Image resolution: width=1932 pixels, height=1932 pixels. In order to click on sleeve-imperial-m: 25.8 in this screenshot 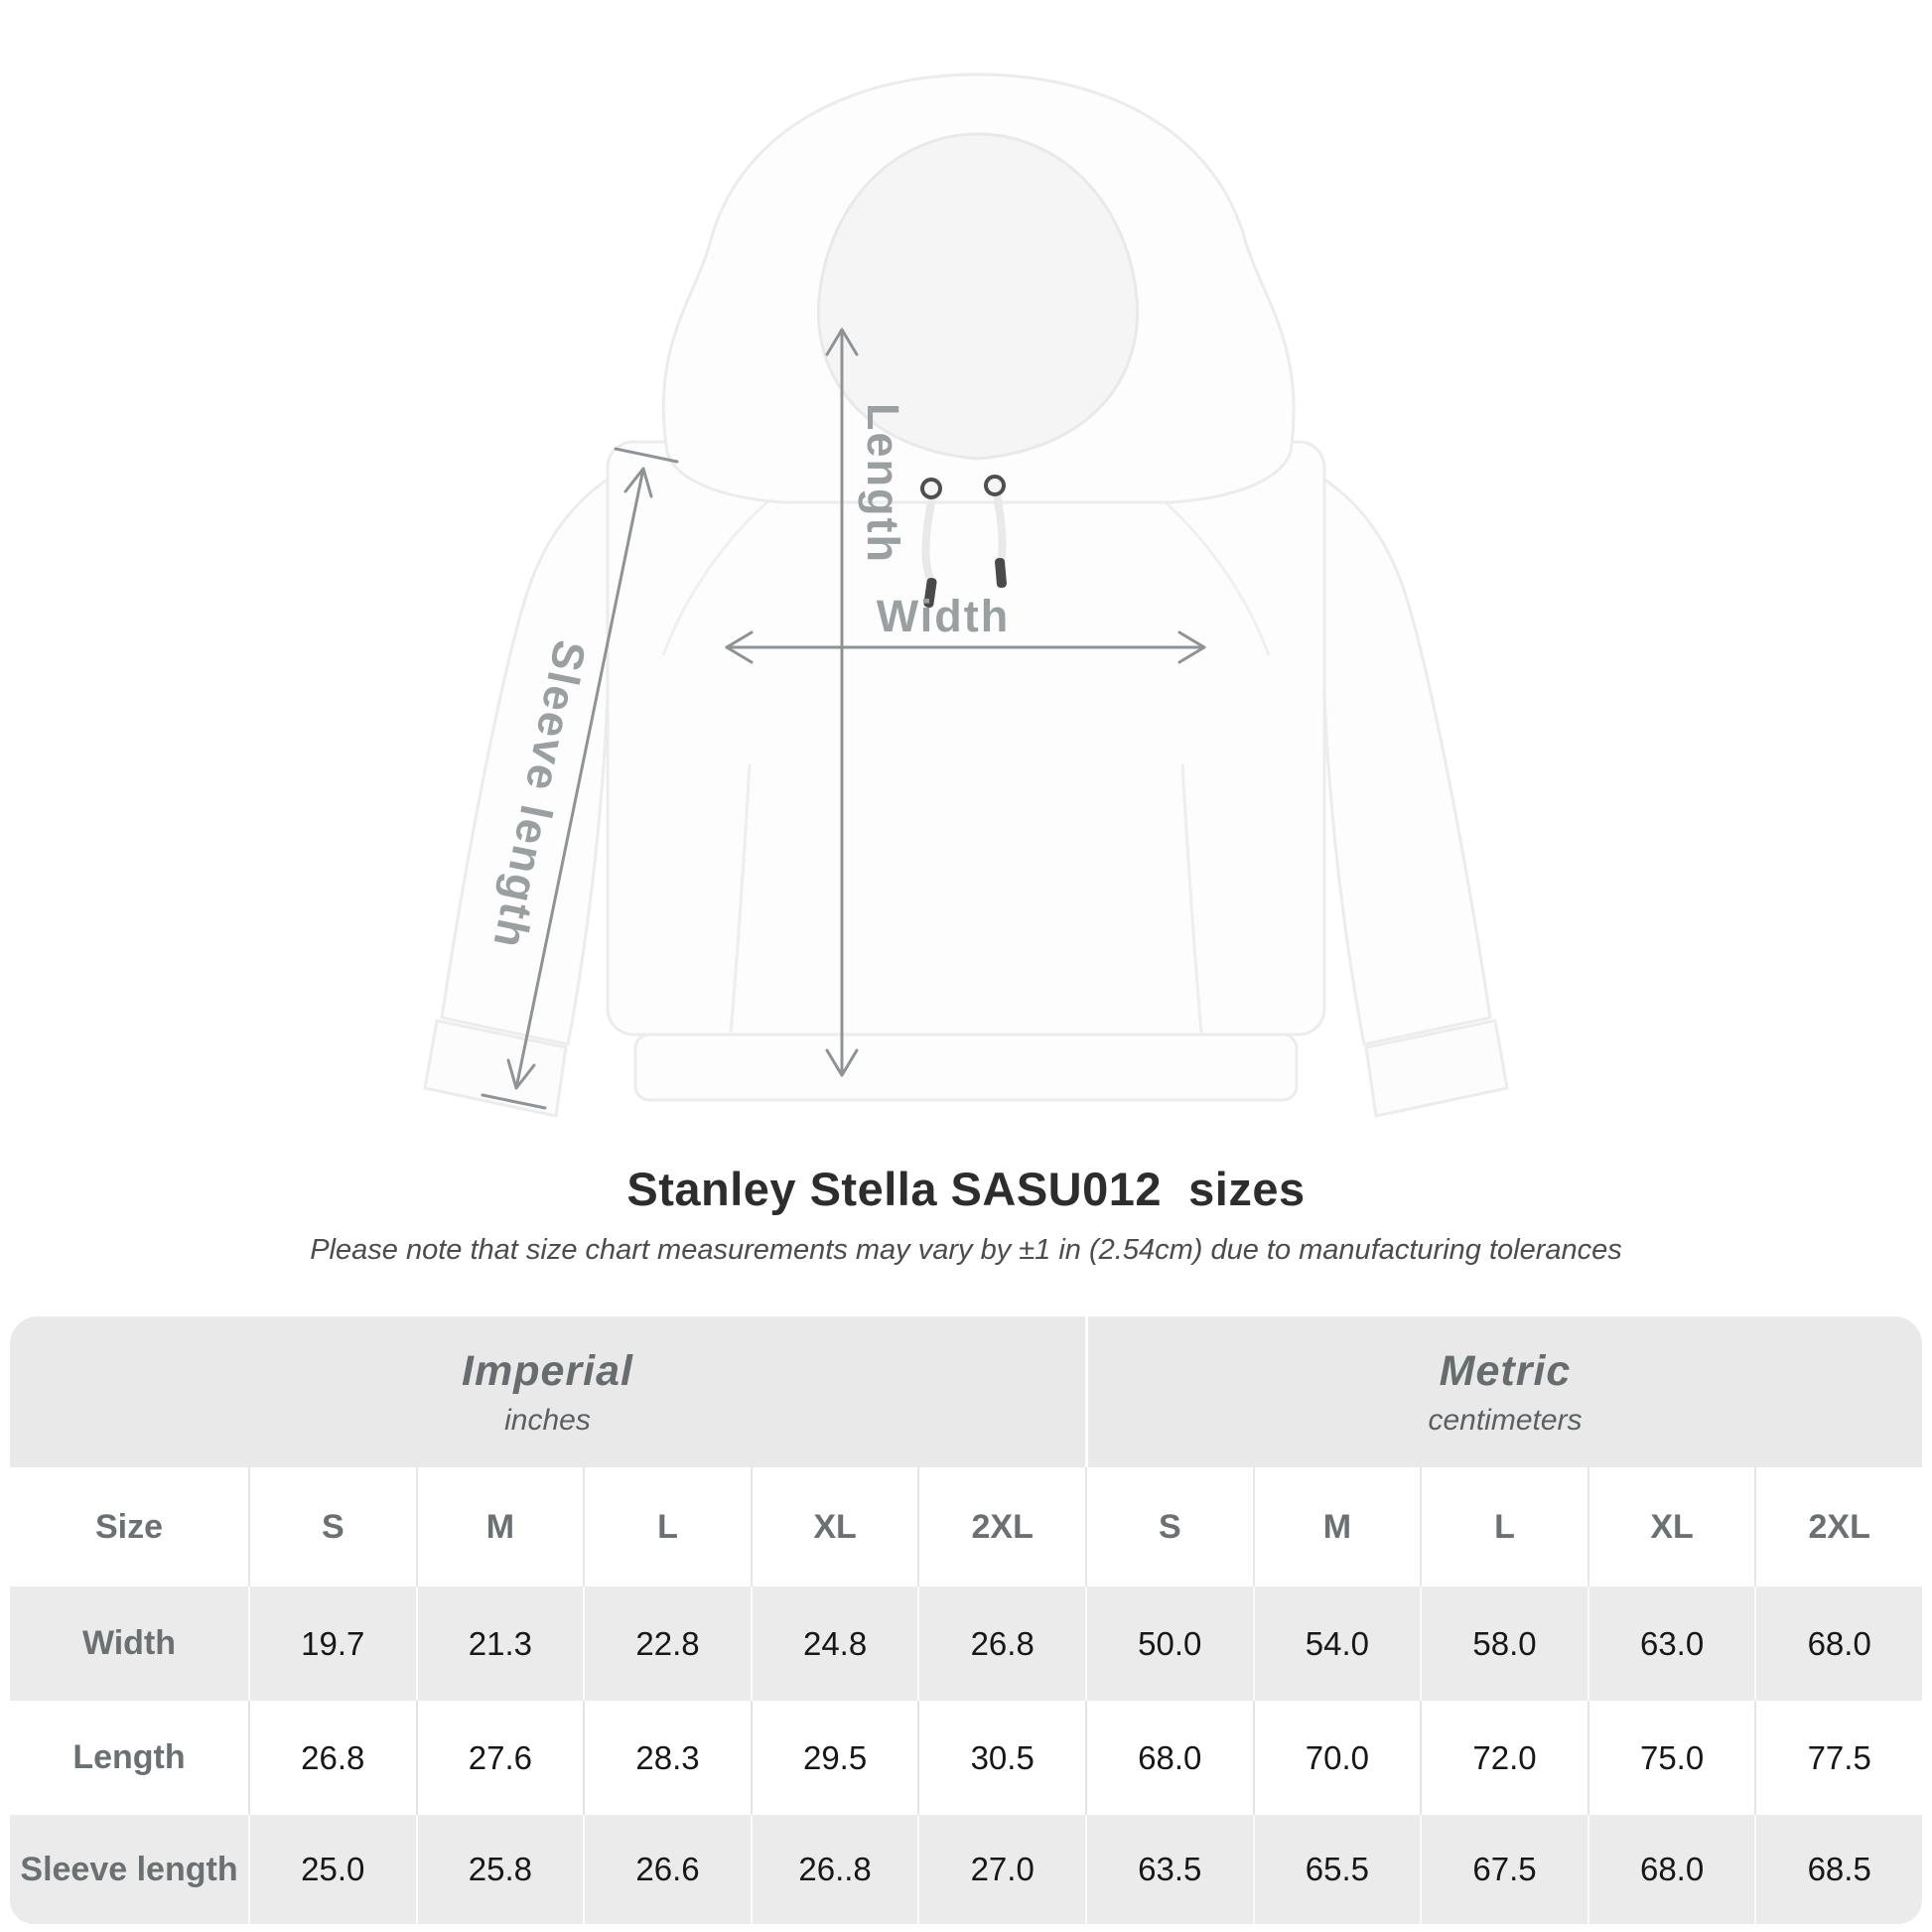, I will do `click(500, 1870)`.